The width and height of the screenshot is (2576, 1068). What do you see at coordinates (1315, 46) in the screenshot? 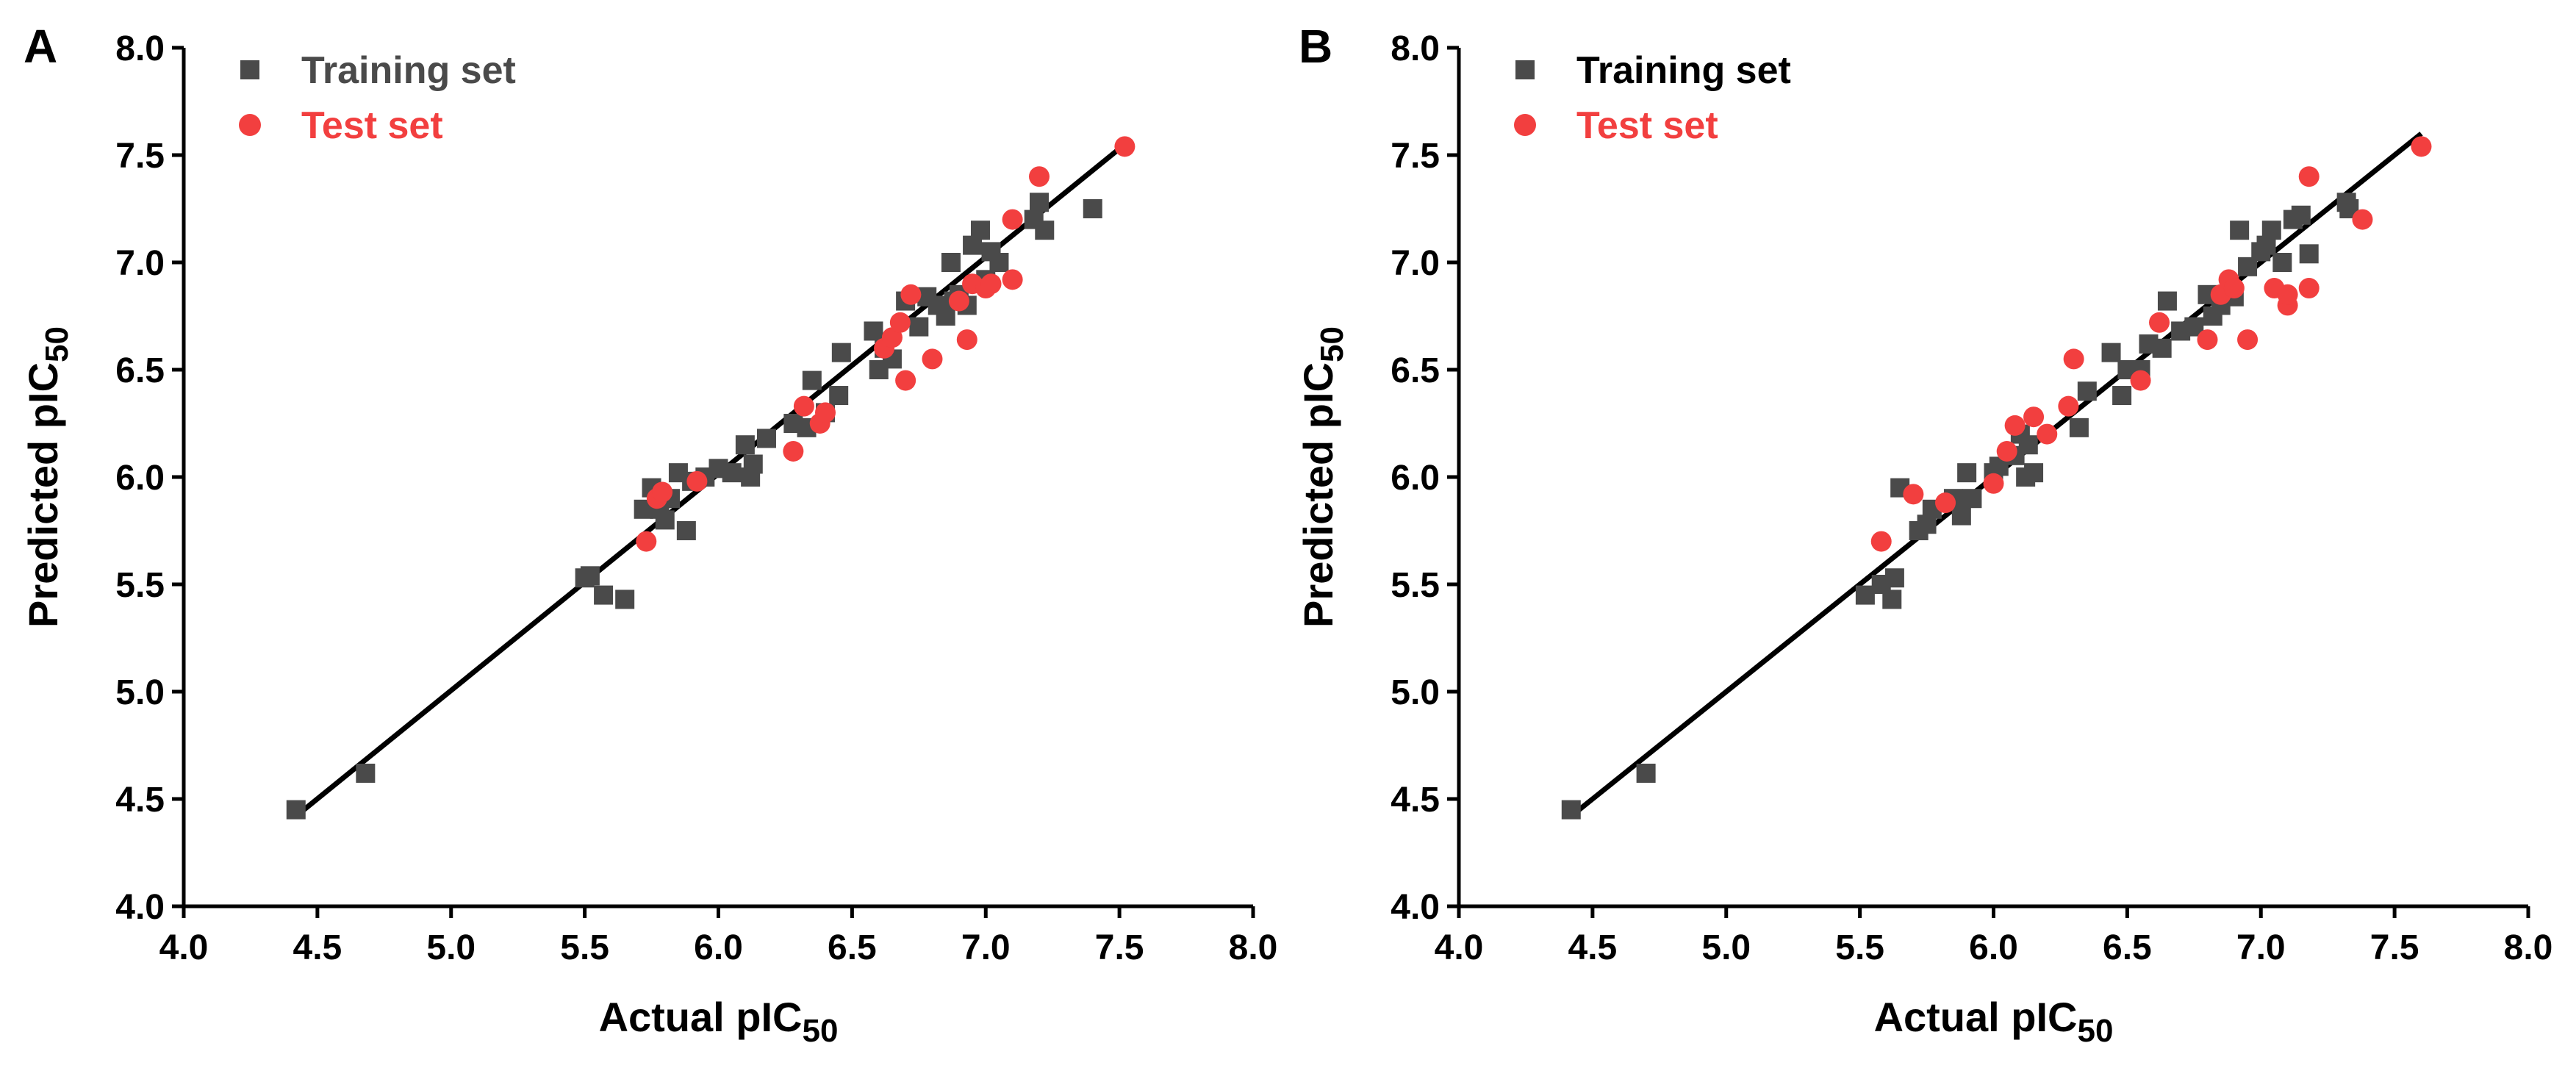
I see `panel-label: B` at bounding box center [1315, 46].